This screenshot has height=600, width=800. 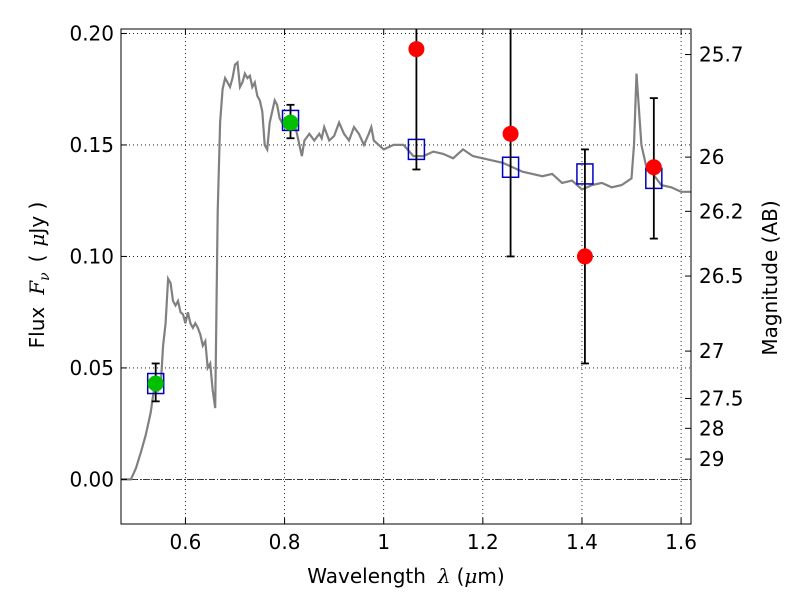 What do you see at coordinates (483, 542) in the screenshot?
I see `x-tick-label: 1.2` at bounding box center [483, 542].